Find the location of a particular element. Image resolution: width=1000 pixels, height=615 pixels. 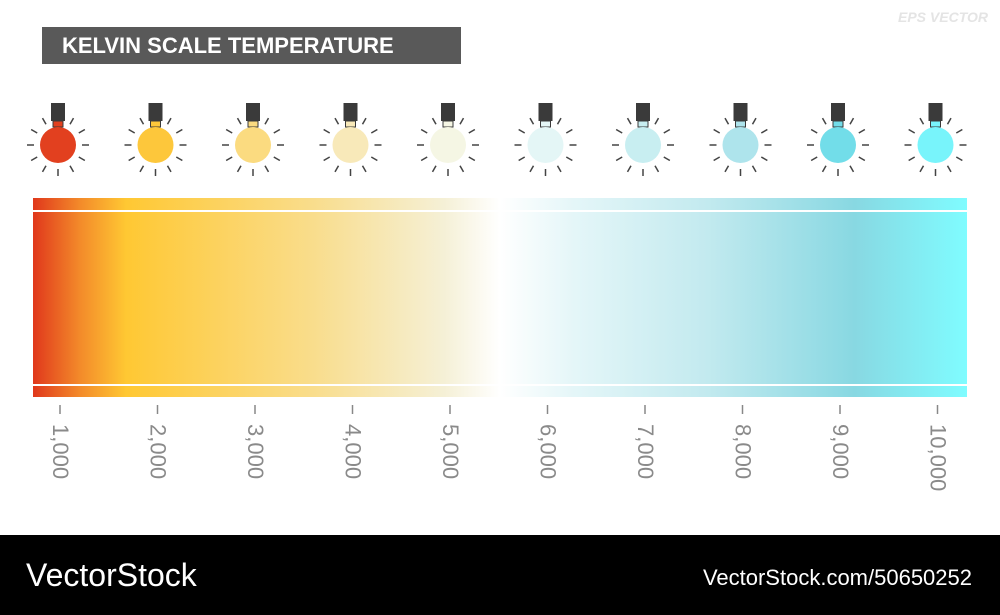

footer-url: VectorStock.com/50650252 is located at coordinates (837, 577).